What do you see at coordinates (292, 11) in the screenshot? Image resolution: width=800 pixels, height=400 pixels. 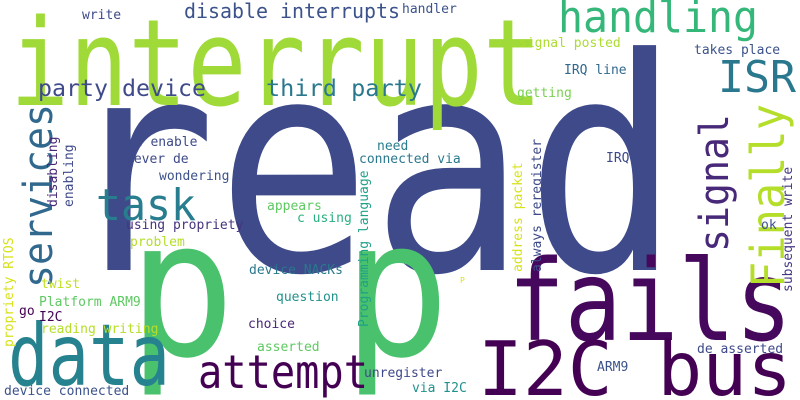 I see `word: disable interrupts` at bounding box center [292, 11].